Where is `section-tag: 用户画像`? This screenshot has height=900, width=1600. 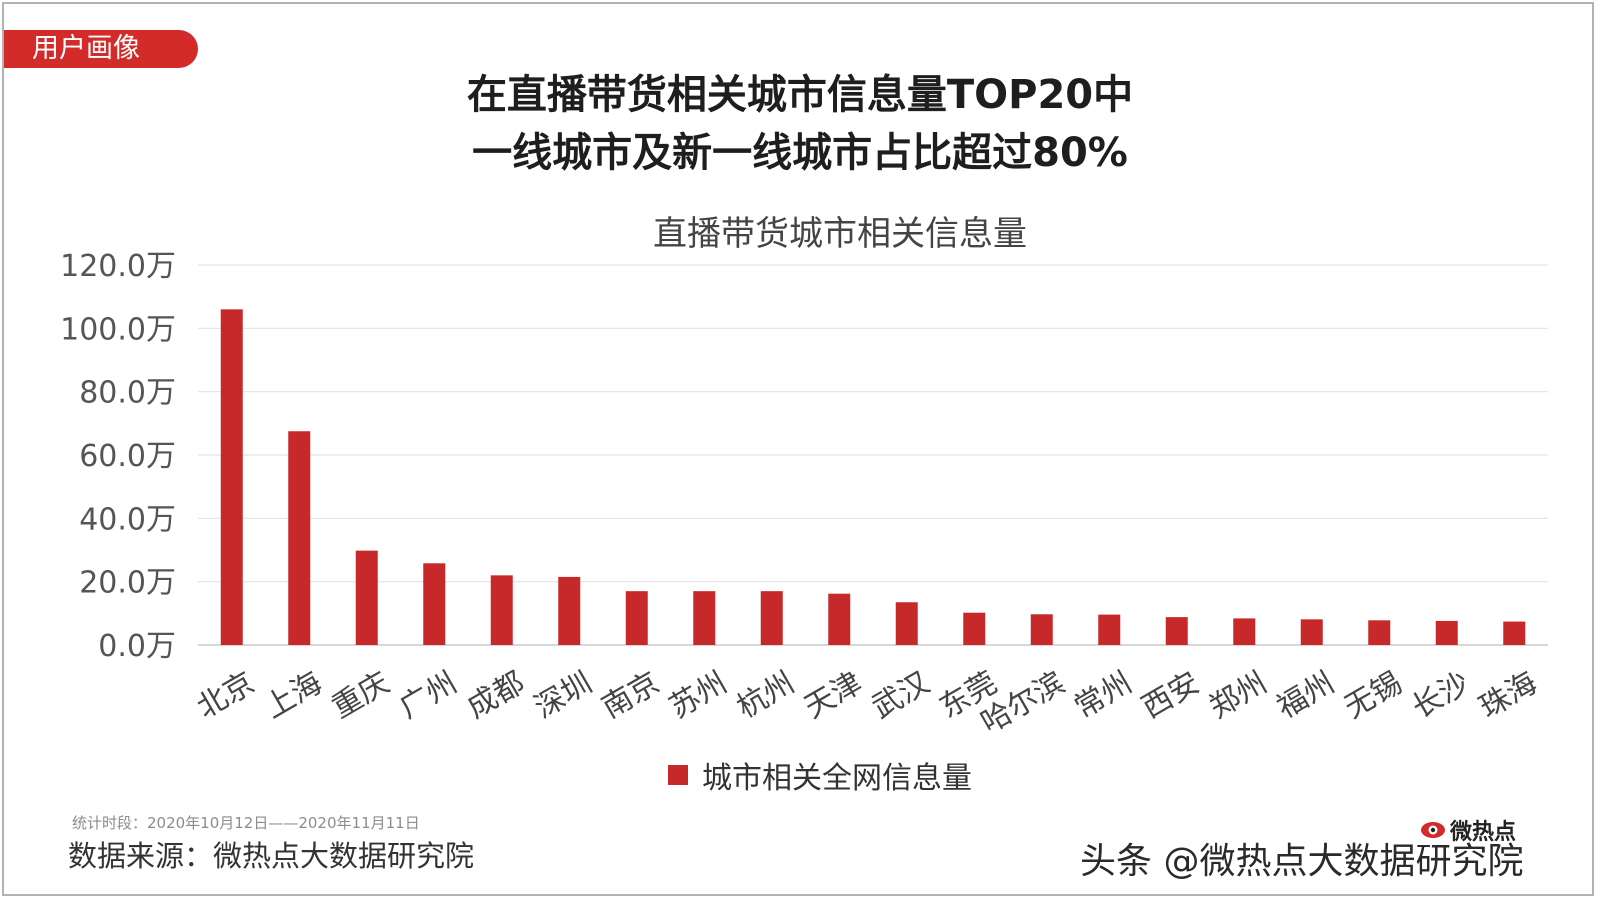 section-tag: 用户画像 is located at coordinates (101, 49).